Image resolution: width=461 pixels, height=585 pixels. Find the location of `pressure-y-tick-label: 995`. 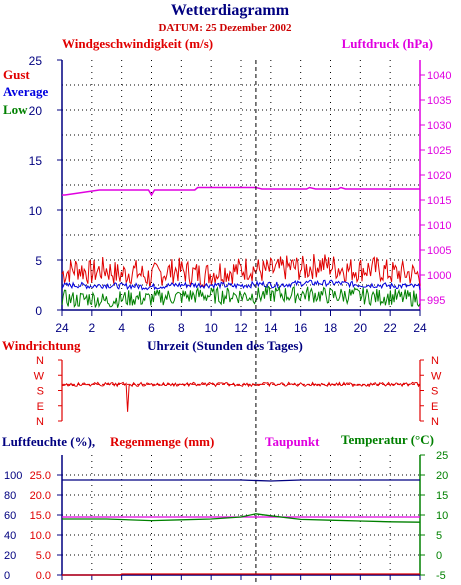

pressure-y-tick-label: 995 is located at coordinates (436, 301).